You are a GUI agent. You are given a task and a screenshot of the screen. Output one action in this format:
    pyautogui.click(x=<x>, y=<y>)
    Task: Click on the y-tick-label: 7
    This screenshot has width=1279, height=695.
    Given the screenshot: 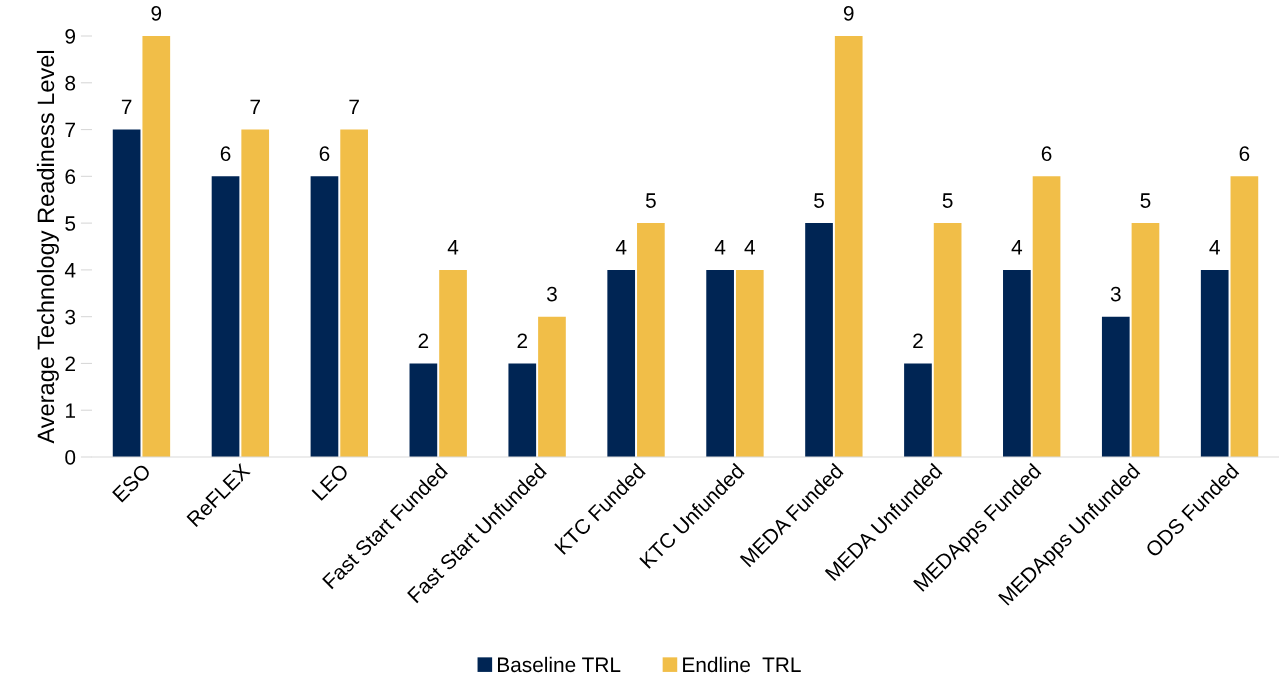 What is the action you would take?
    pyautogui.click(x=70, y=130)
    